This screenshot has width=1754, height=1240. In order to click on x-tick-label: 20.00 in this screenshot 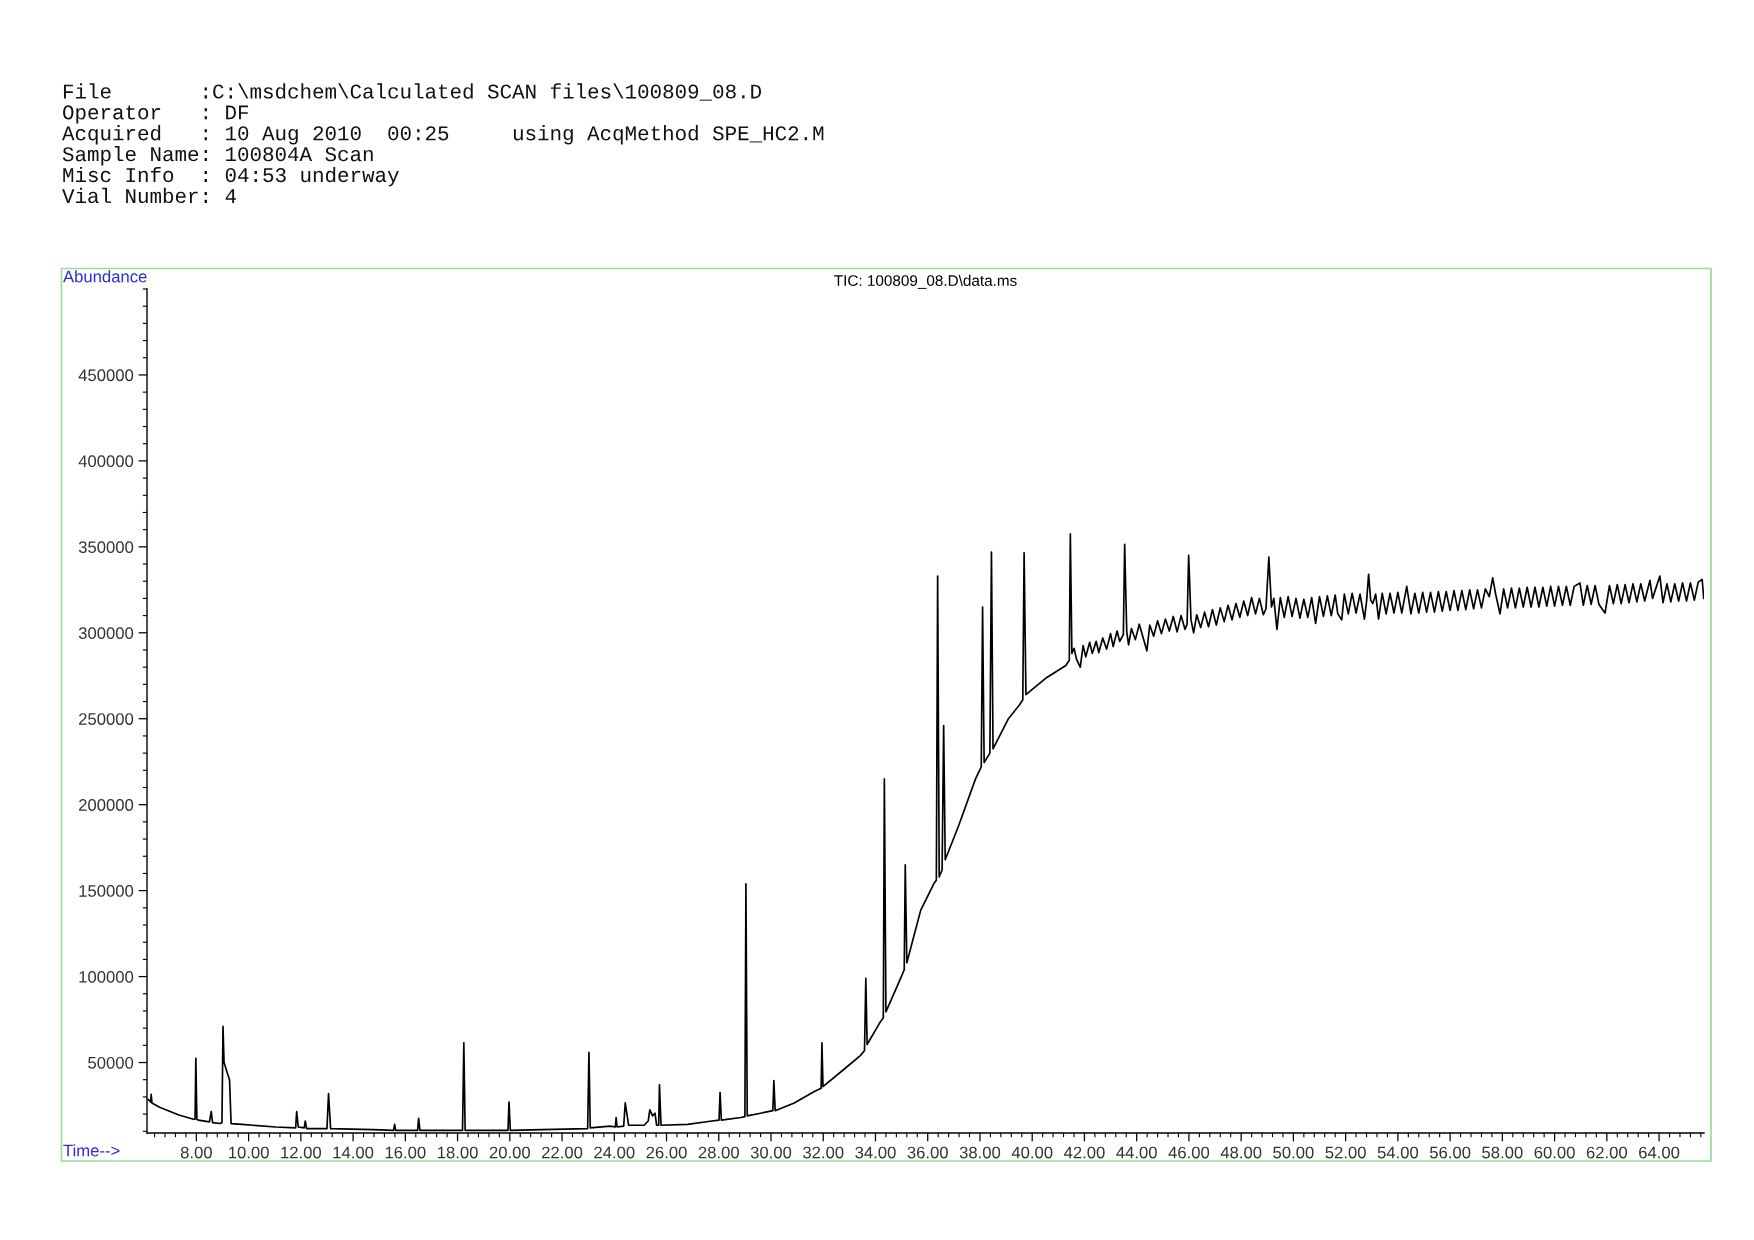, I will do `click(510, 1152)`.